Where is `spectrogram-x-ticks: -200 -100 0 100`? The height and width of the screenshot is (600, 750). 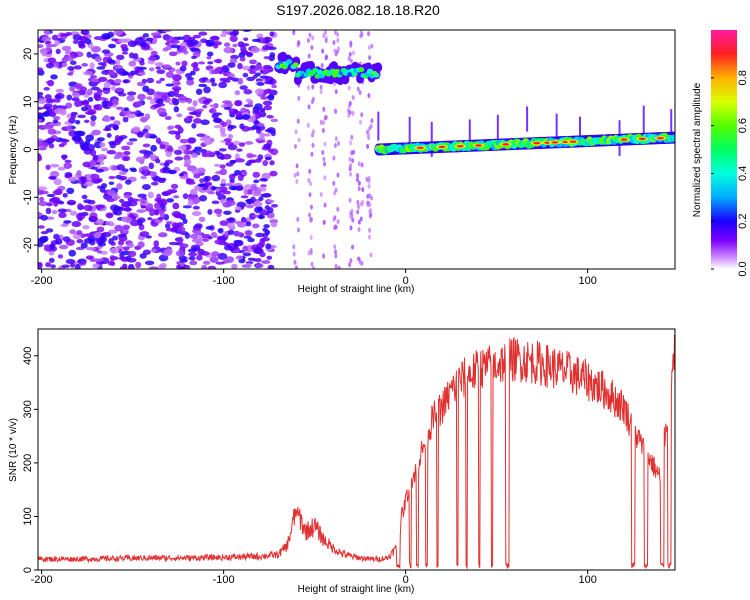 spectrogram-x-ticks: -200 -100 0 100 is located at coordinates (314, 278).